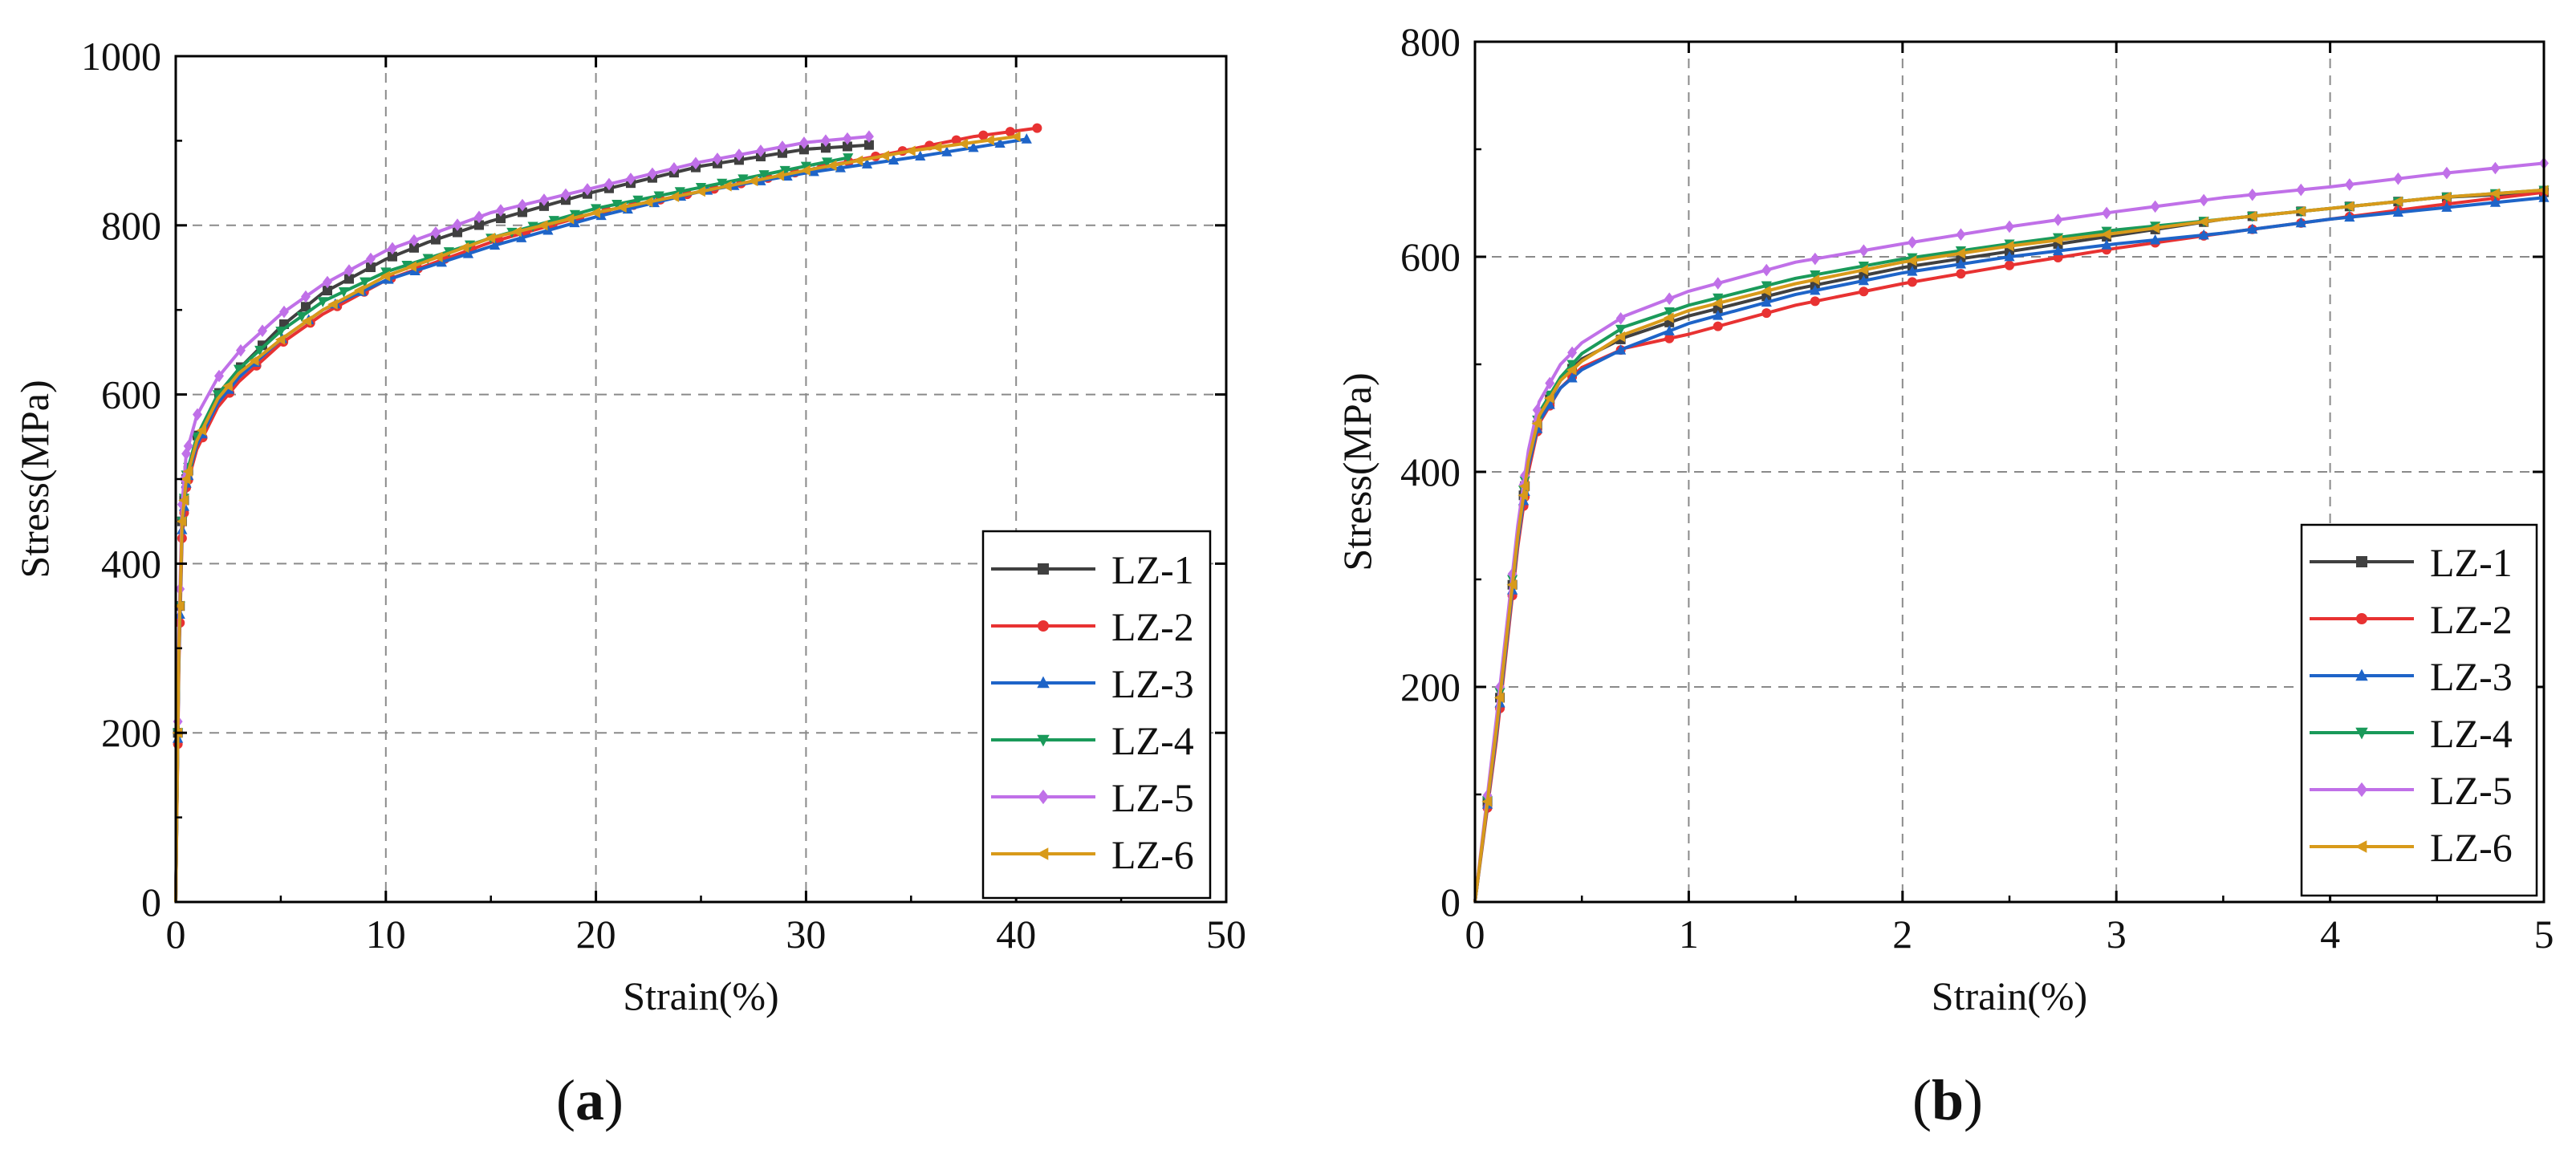 This screenshot has height=1166, width=2576. What do you see at coordinates (2411, 790) in the screenshot?
I see `legend-item: LZ-5` at bounding box center [2411, 790].